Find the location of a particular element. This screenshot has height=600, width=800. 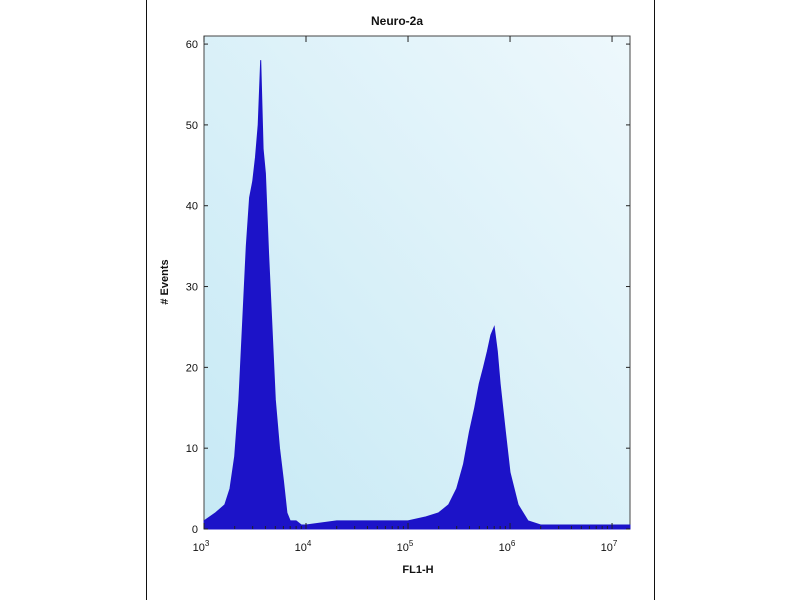

x-tick-label: 10³ is located at coordinates (201, 546).